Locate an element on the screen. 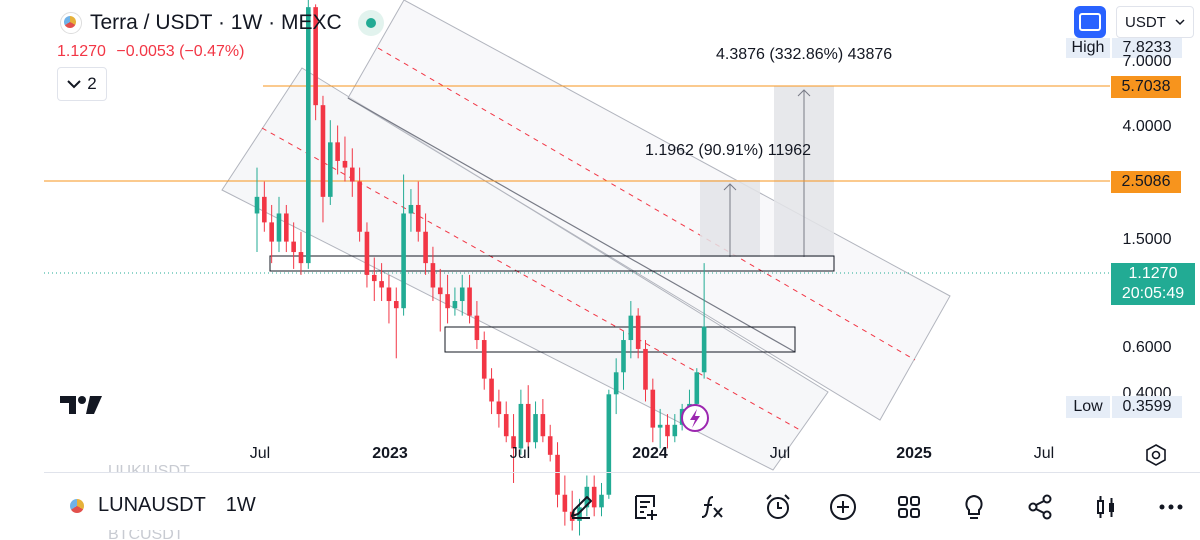  price-axis-label: 0.4000 is located at coordinates (1147, 390).